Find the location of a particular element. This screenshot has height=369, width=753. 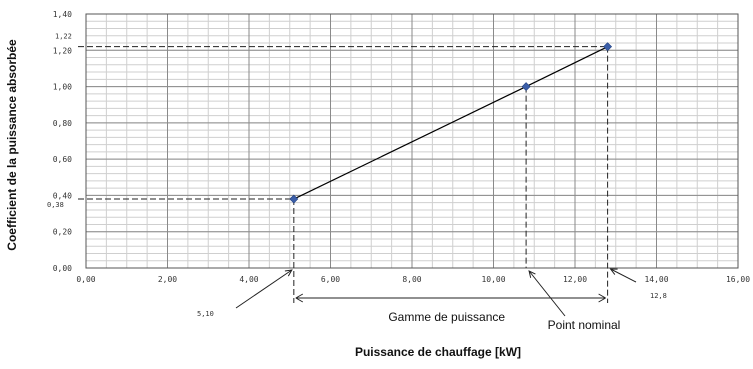

y-tick-label: 0,00 is located at coordinates (62, 268).